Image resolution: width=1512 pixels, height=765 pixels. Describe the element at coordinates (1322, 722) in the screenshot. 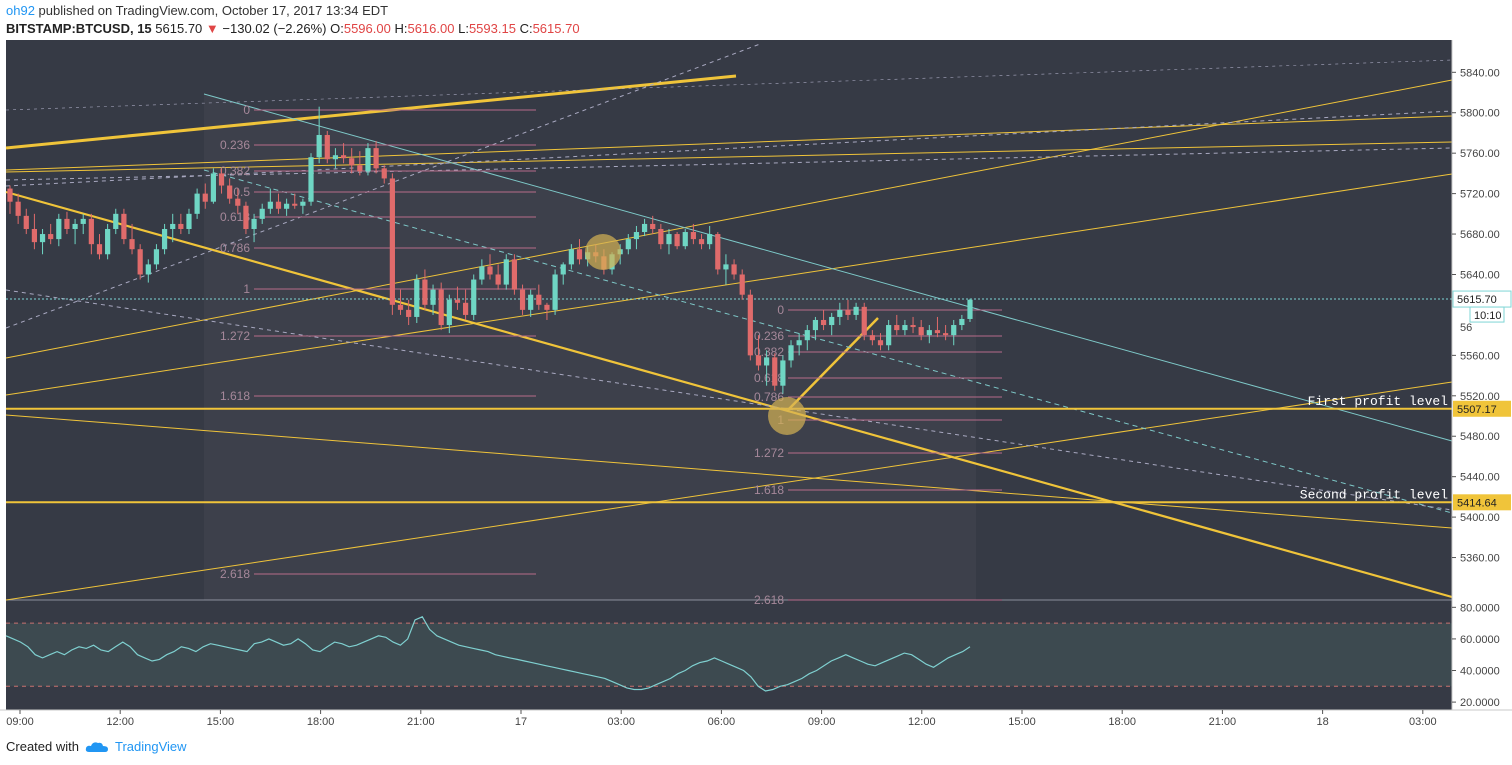

I see `time-tick-label: 18` at that location.